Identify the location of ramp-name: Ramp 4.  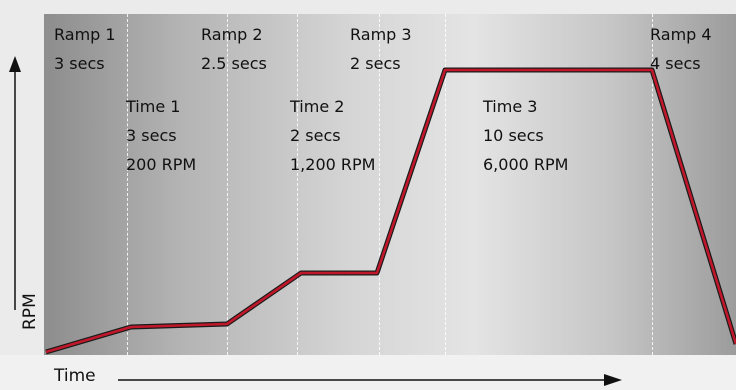
(681, 34).